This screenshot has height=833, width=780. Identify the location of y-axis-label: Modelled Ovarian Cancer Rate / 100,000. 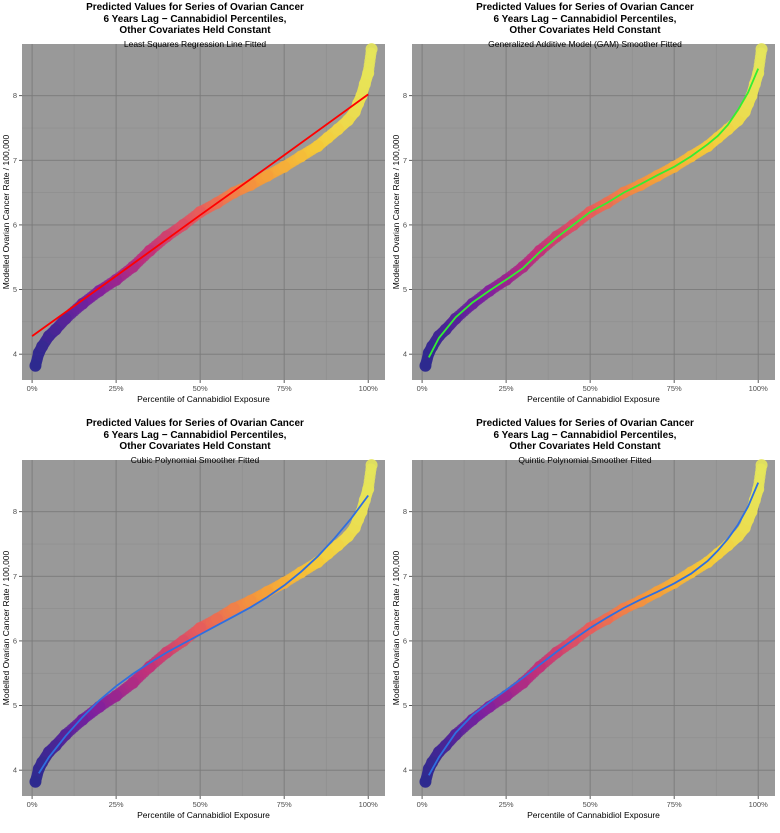
(6, 627).